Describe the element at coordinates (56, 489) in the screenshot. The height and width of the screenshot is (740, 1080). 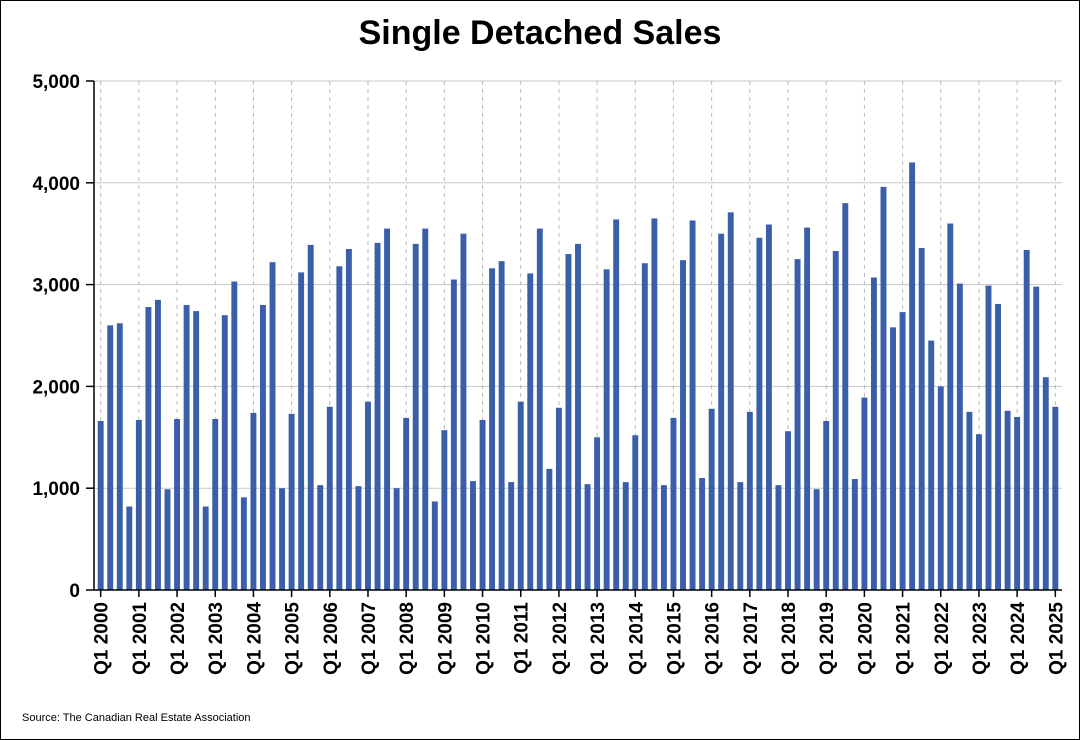
I see `y-tick-label: 1,000` at that location.